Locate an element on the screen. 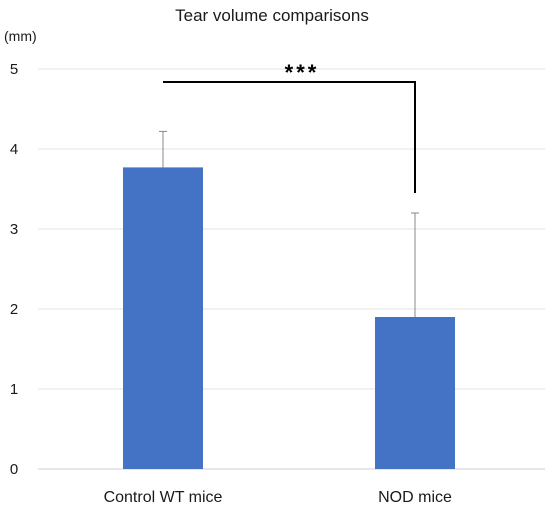  significance-label: *** is located at coordinates (302, 72).